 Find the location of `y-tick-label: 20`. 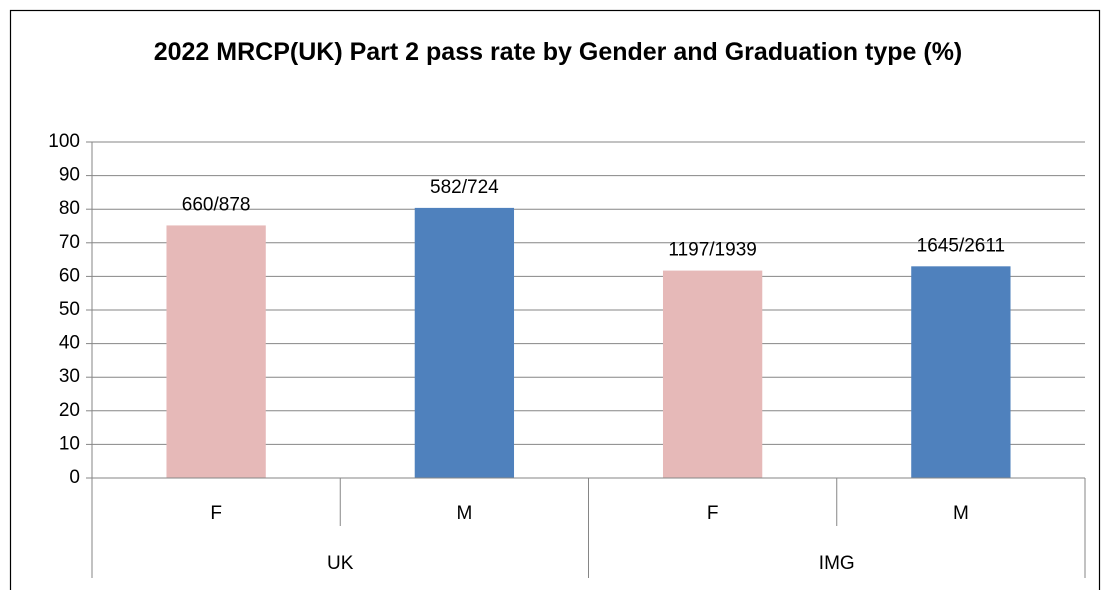

y-tick-label: 20 is located at coordinates (69, 410).